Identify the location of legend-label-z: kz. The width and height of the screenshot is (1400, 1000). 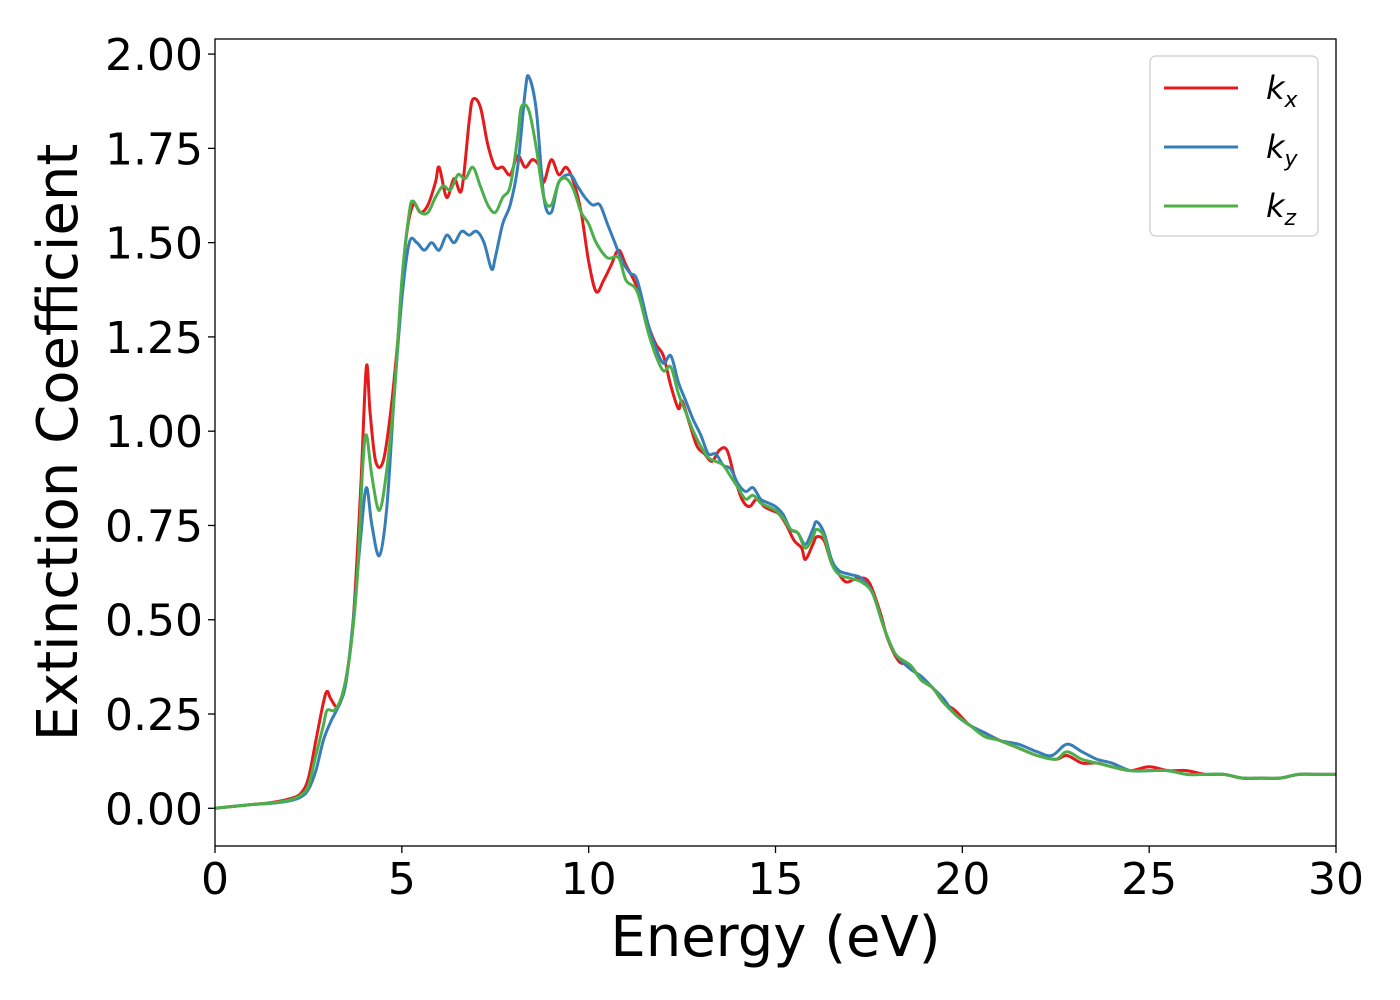
(1281, 209).